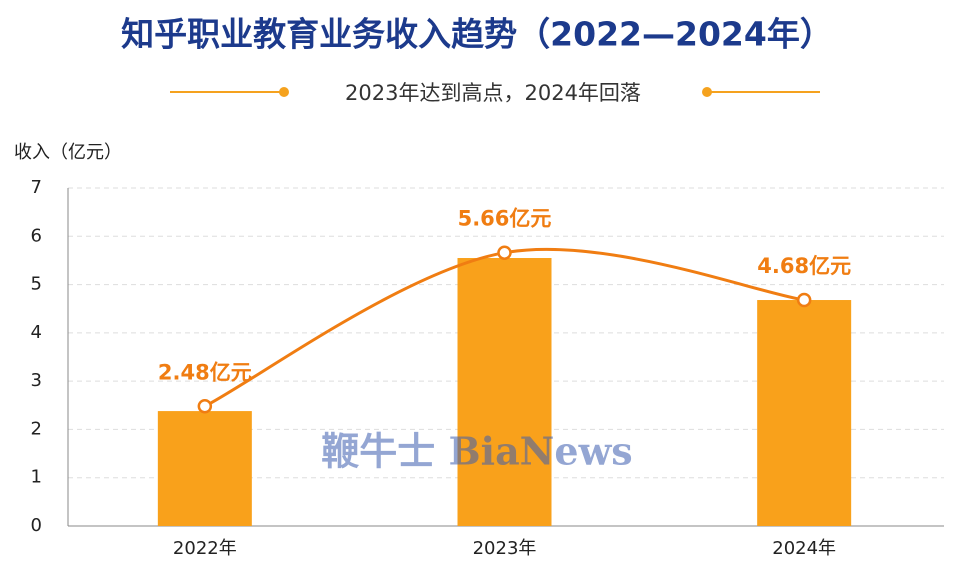 This screenshot has height=569, width=954. I want to click on y-tick-label: 4, so click(36, 332).